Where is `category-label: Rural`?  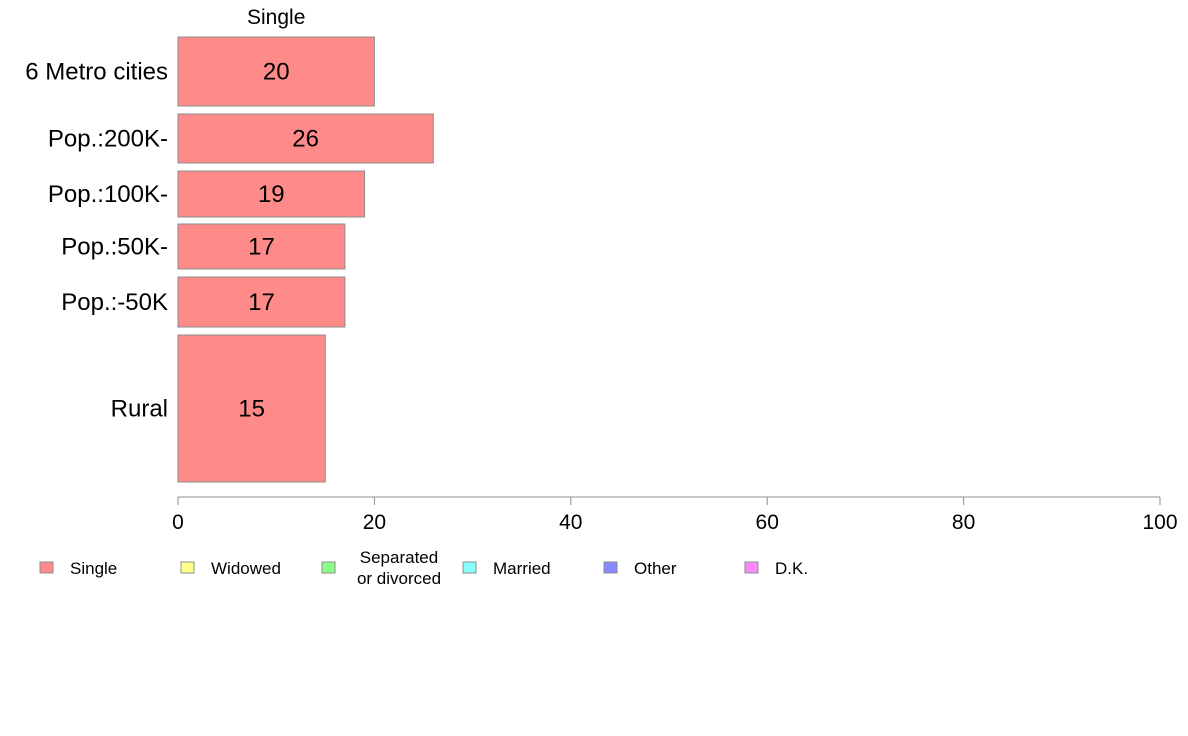 category-label: Rural is located at coordinates (139, 409).